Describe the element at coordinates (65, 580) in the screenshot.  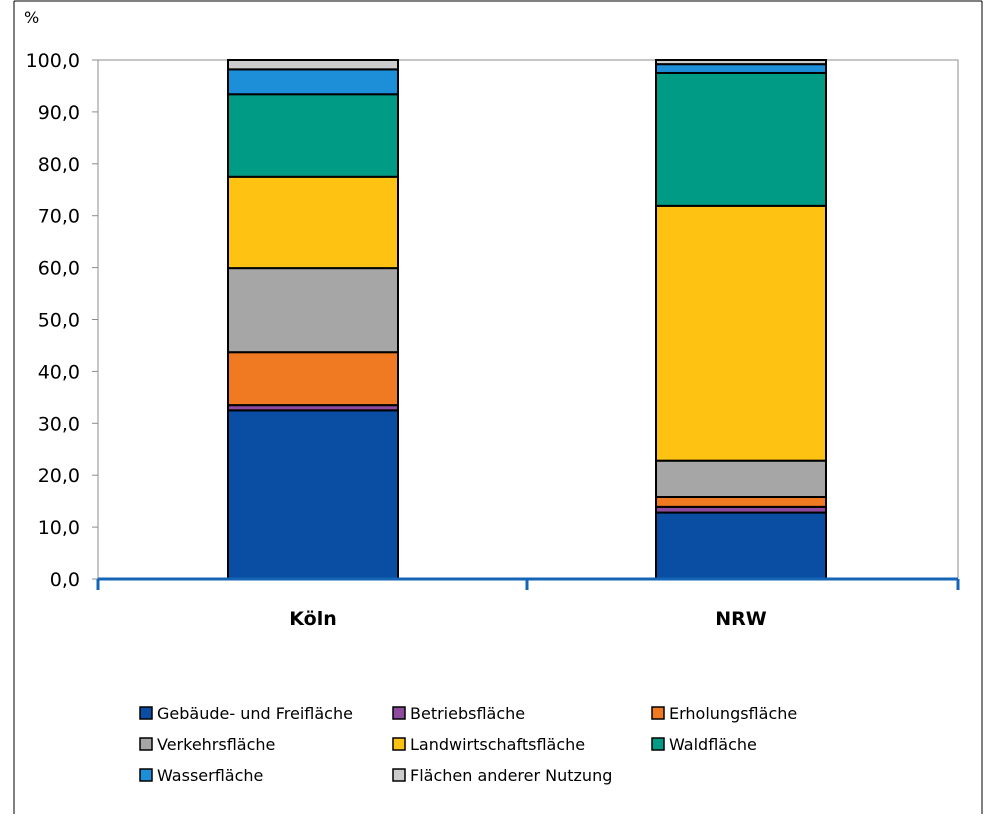
I see `y-tick-label: 0,0` at that location.